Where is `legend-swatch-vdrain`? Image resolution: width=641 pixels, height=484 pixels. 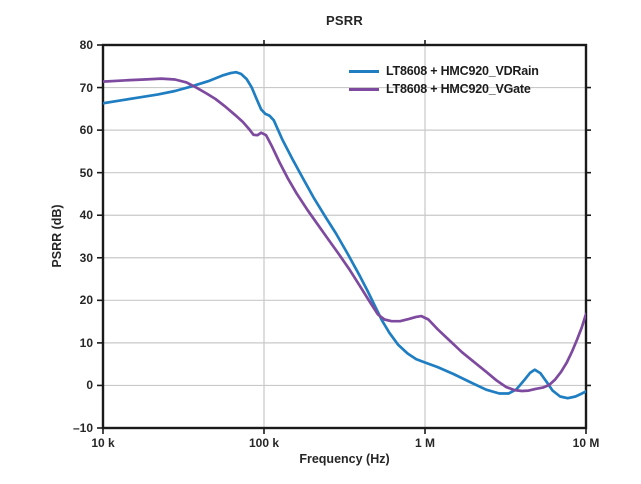
legend-swatch-vdrain is located at coordinates (364, 71).